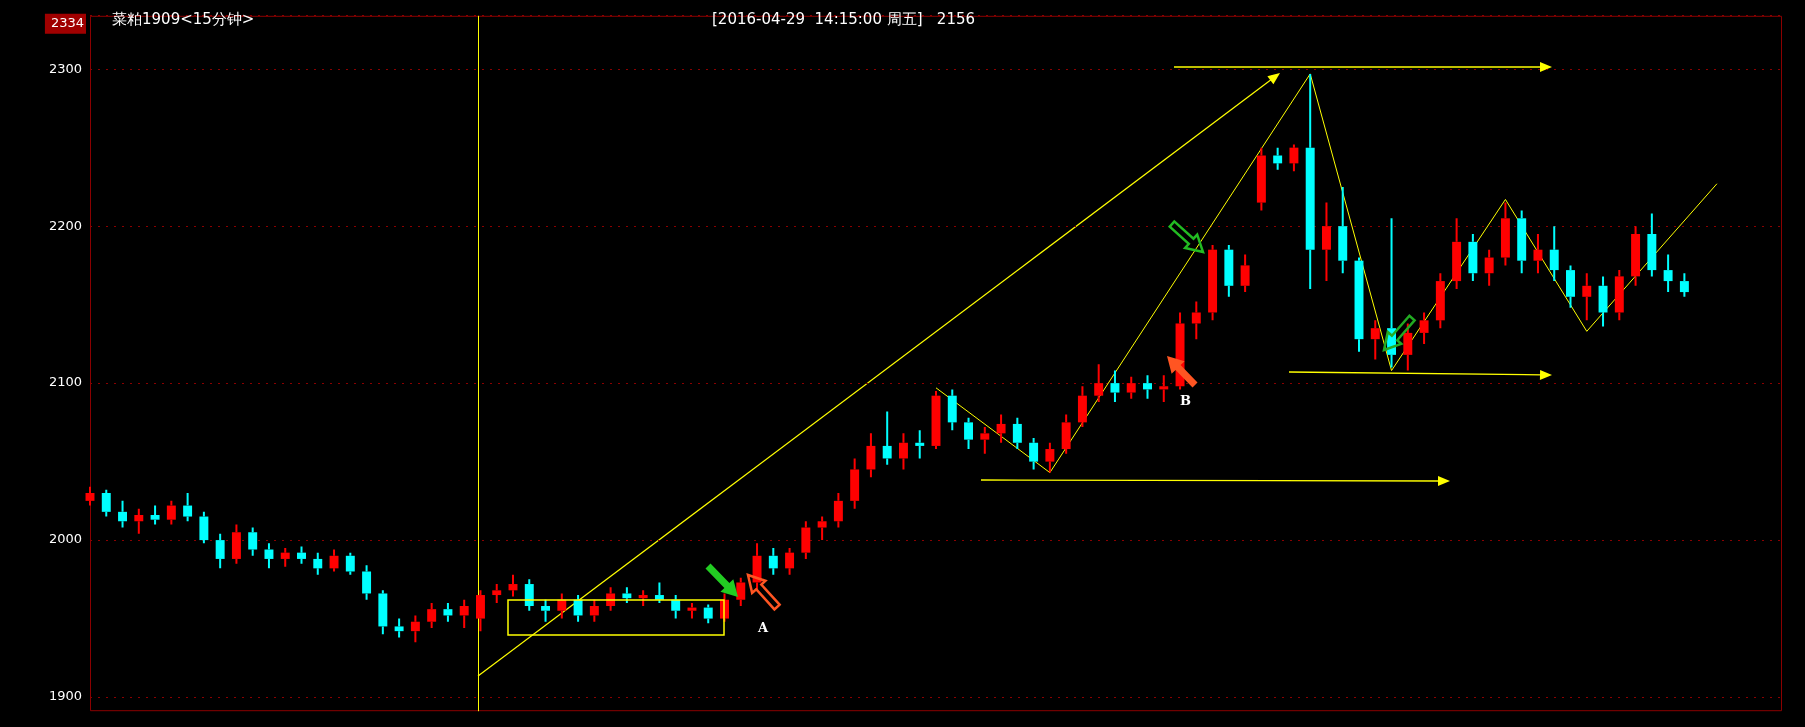 The height and width of the screenshot is (727, 1805). I want to click on annotation: A, so click(763, 627).